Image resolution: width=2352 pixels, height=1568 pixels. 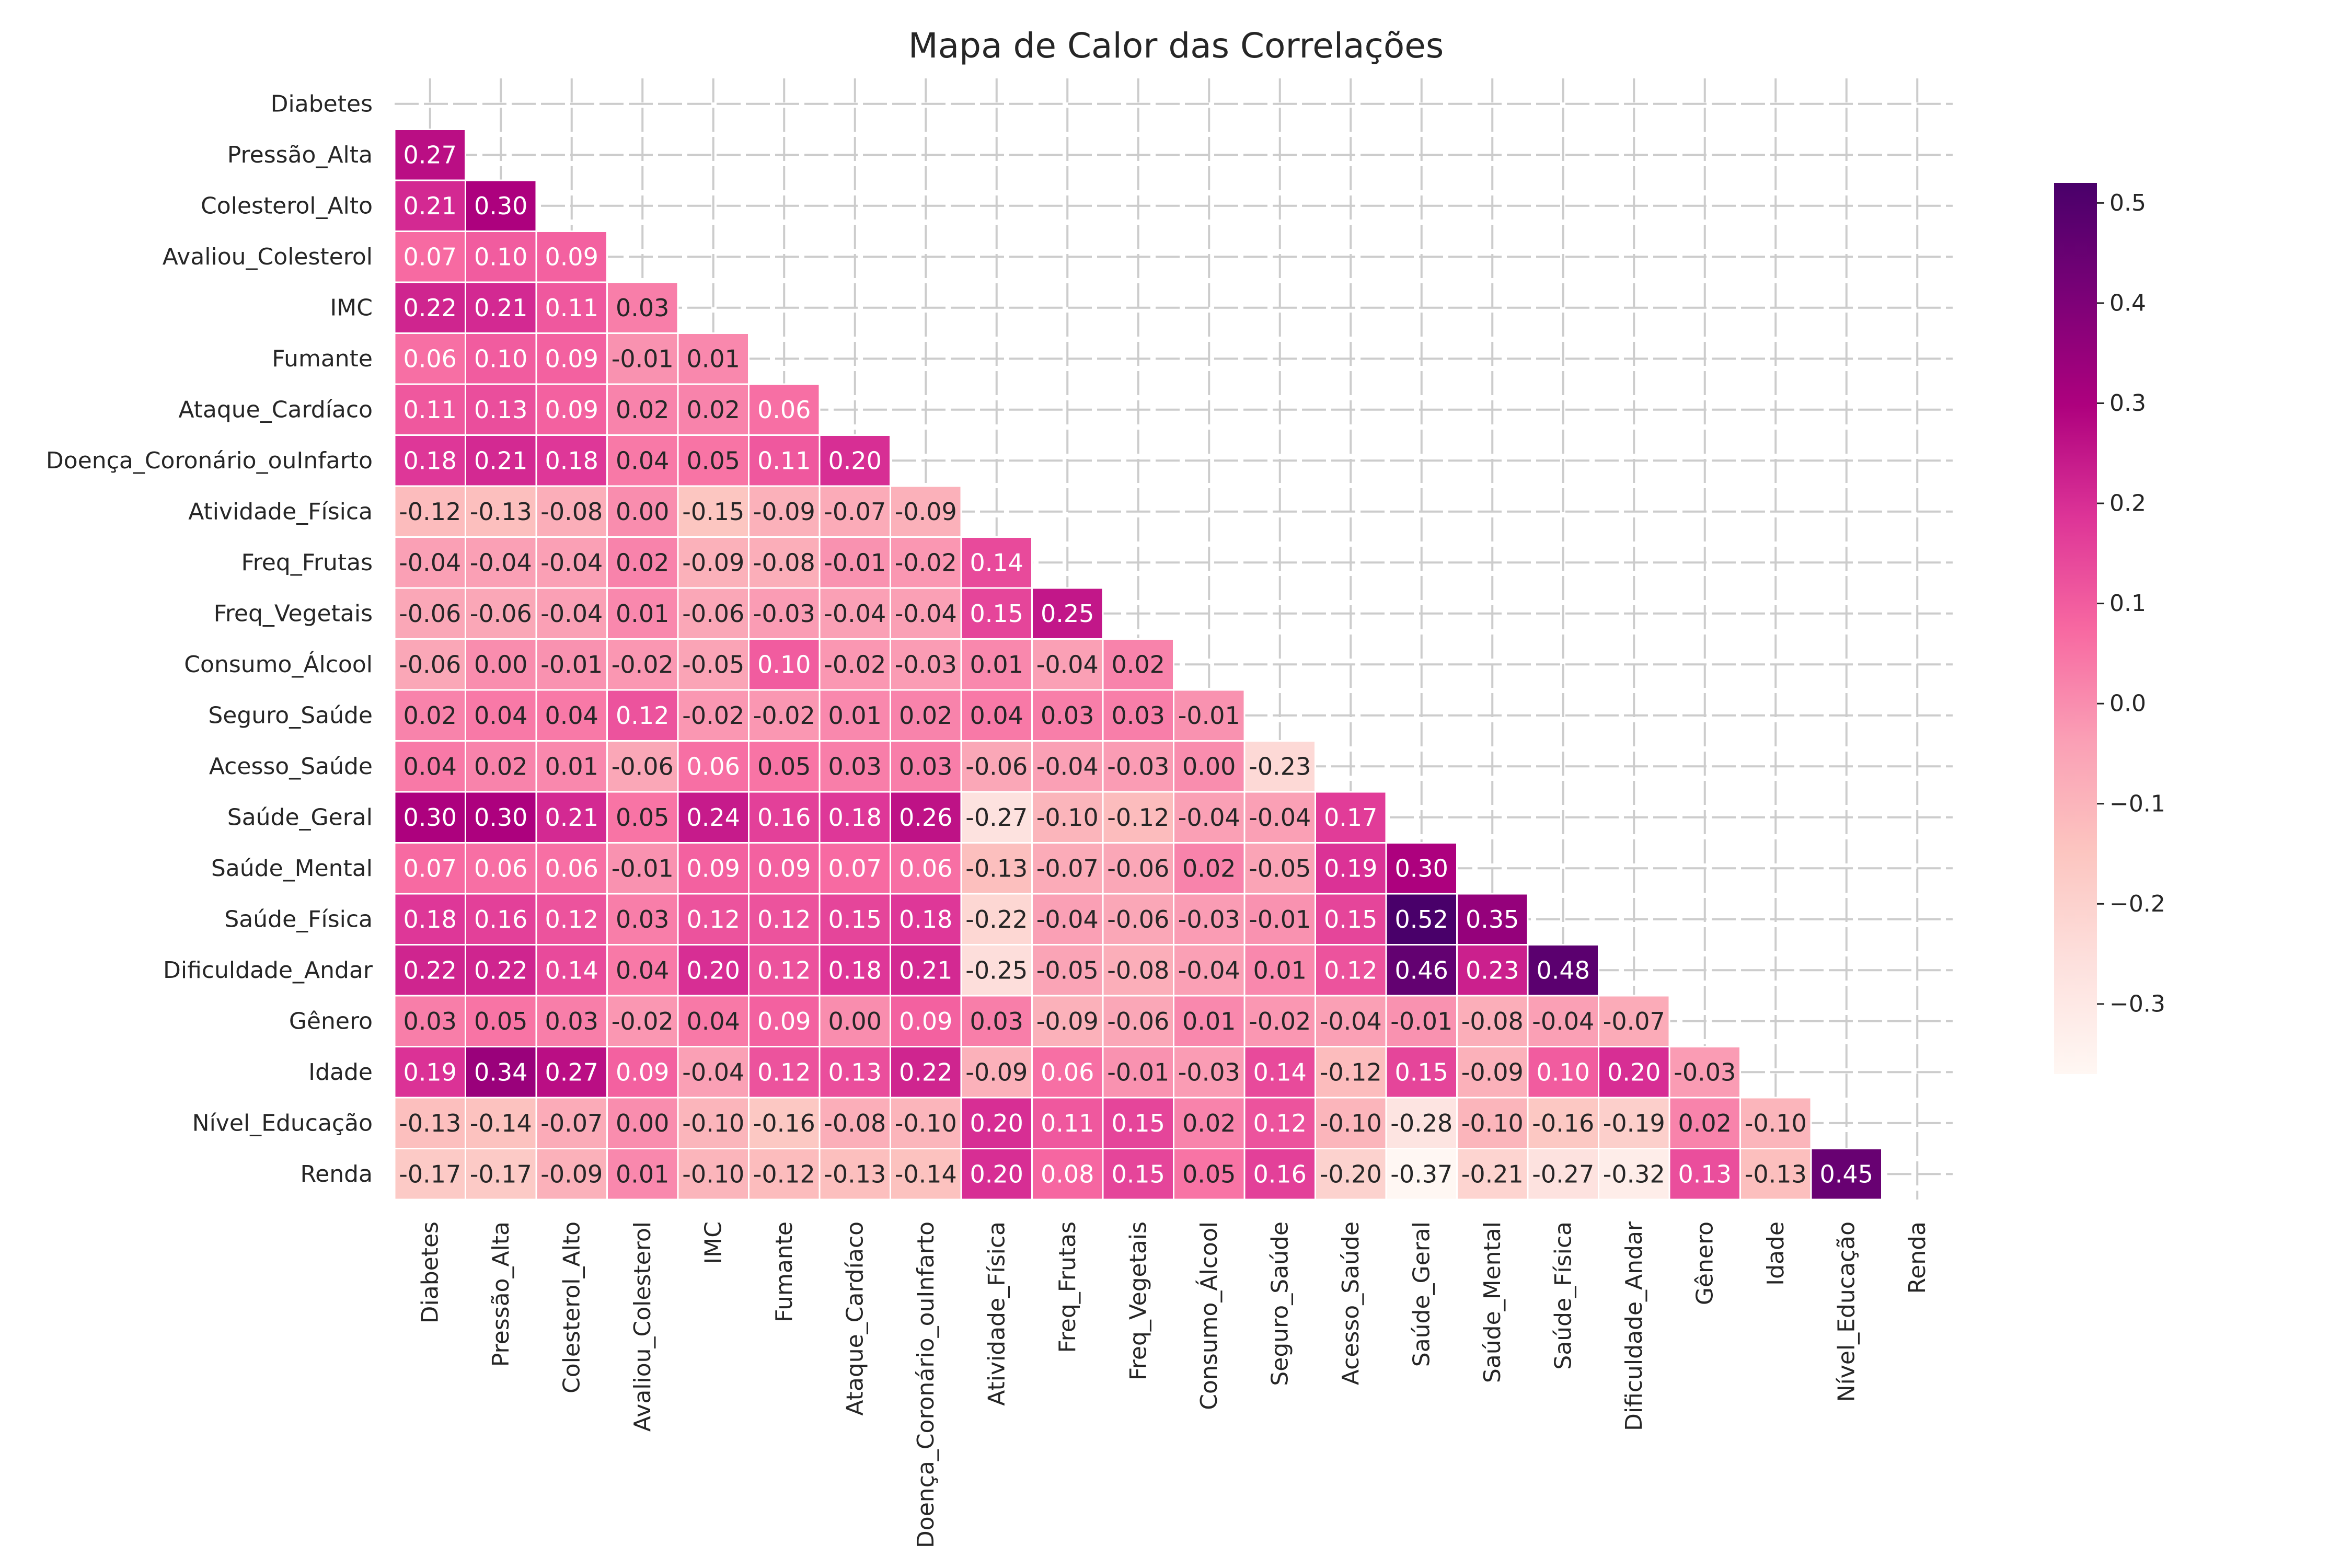 I want to click on colorbar-tick-label: −0.3, so click(x=2137, y=1003).